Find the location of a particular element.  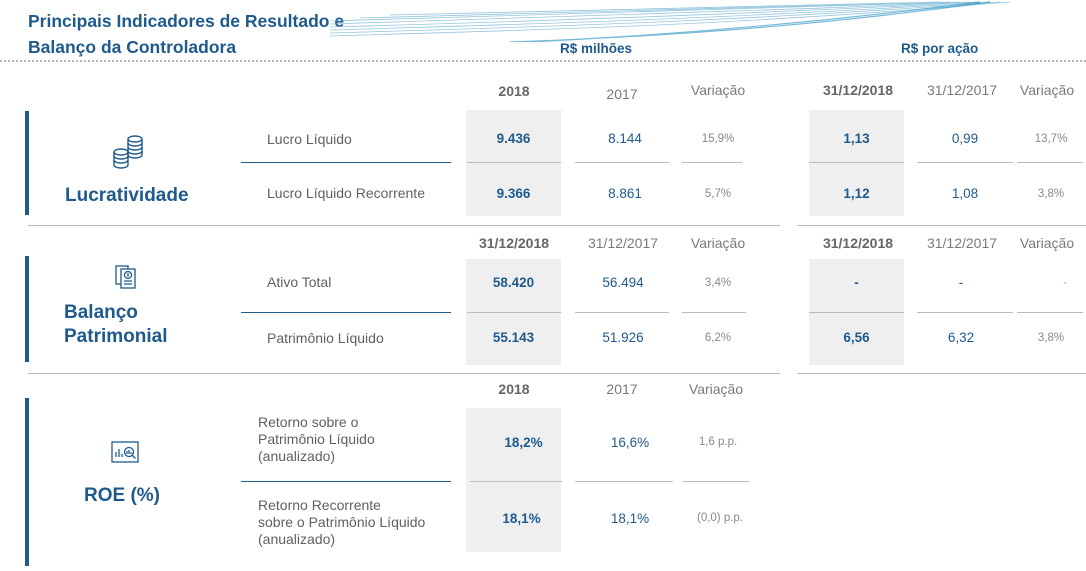

roe-header-variacao: Variação is located at coordinates (716, 389).